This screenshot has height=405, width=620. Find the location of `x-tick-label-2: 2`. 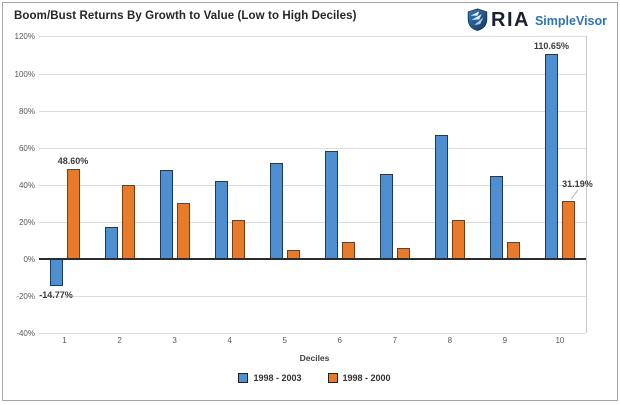

x-tick-label-2: 2 is located at coordinates (119, 341).